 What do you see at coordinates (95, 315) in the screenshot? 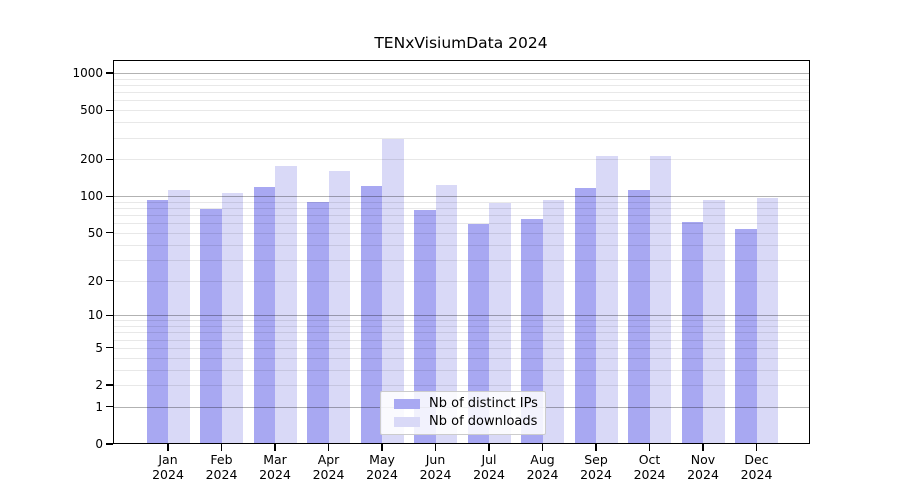
I see `y-tick-label: 10` at bounding box center [95, 315].